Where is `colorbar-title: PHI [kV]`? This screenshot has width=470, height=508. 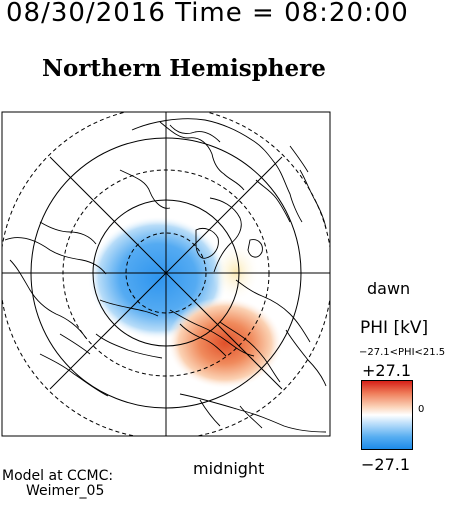 colorbar-title: PHI [kV] is located at coordinates (394, 328).